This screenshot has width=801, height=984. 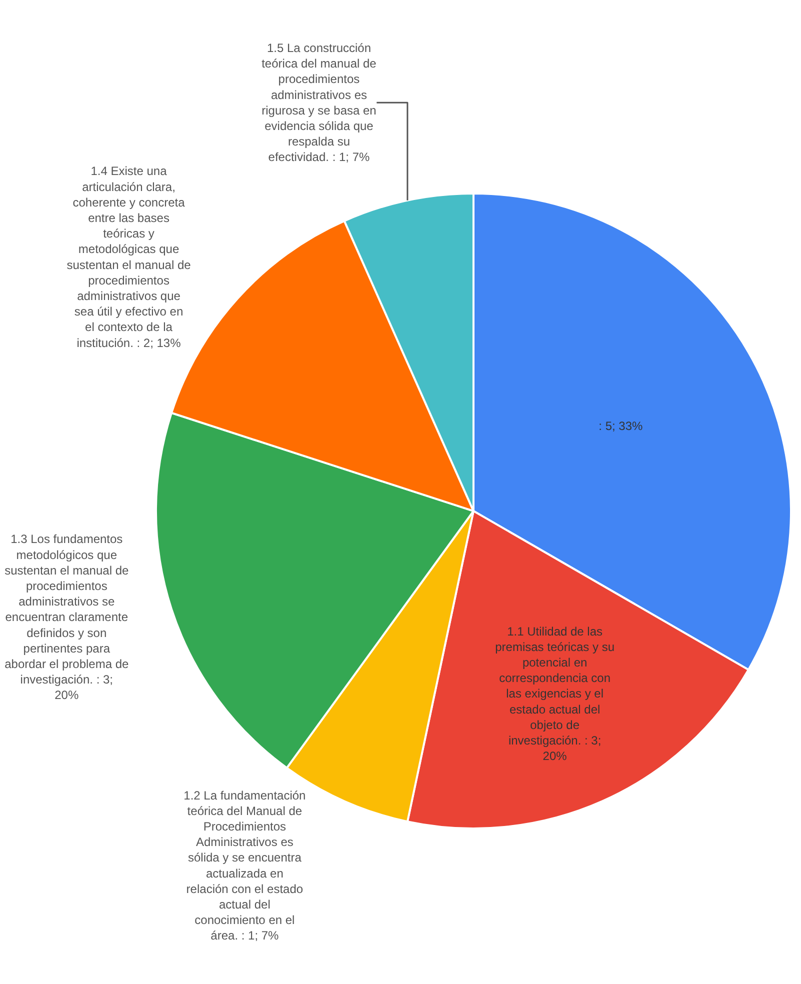 What do you see at coordinates (66, 609) in the screenshot?
I see `category-label: 1.3 Los fundamentos metodológicos que sustentan el manual de procedimientos administrativos se encuentran claramente definidos y son pertinentes para abordar el problema de investigación. : 3;` at bounding box center [66, 609].